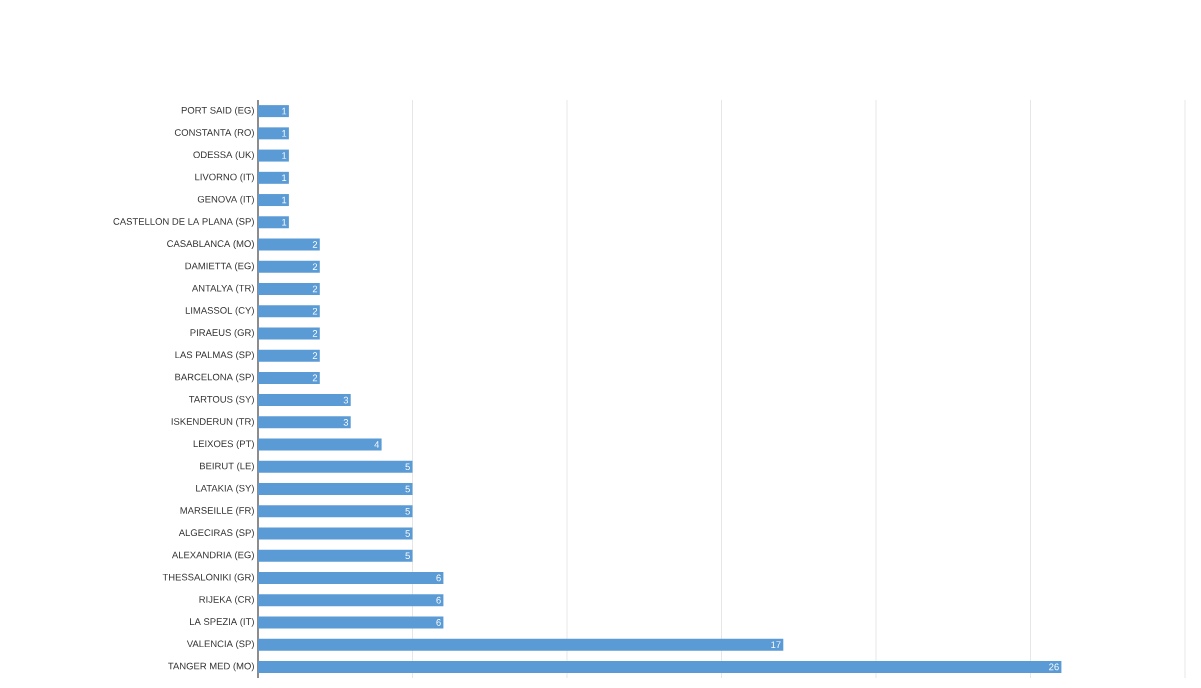  What do you see at coordinates (220, 645) in the screenshot?
I see `y-tick-label: VALENCIA (SP)` at bounding box center [220, 645].